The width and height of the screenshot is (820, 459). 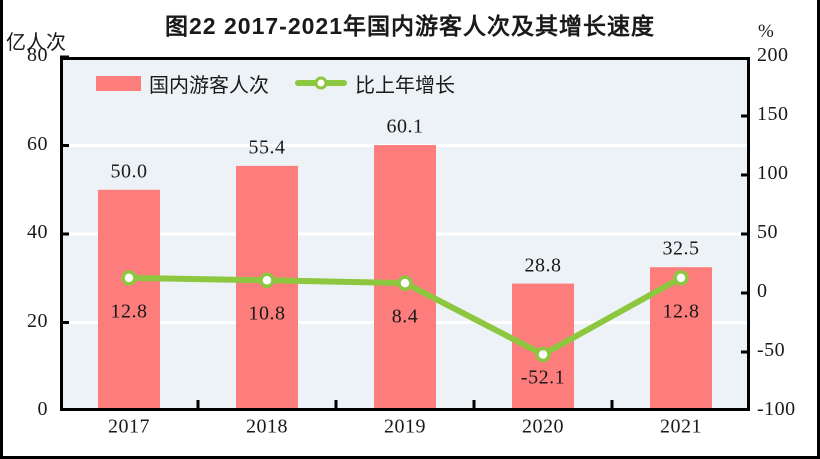 I want to click on legend-bar-label: 国内游客人次, so click(x=209, y=85).